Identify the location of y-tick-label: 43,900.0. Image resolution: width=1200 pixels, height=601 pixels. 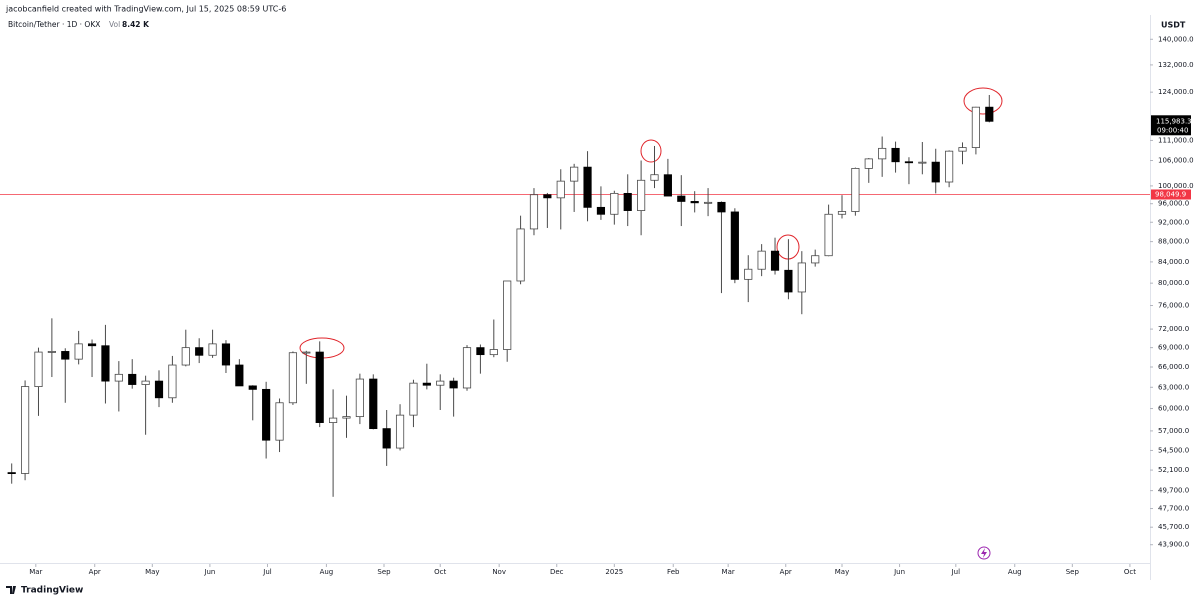
(1173, 545).